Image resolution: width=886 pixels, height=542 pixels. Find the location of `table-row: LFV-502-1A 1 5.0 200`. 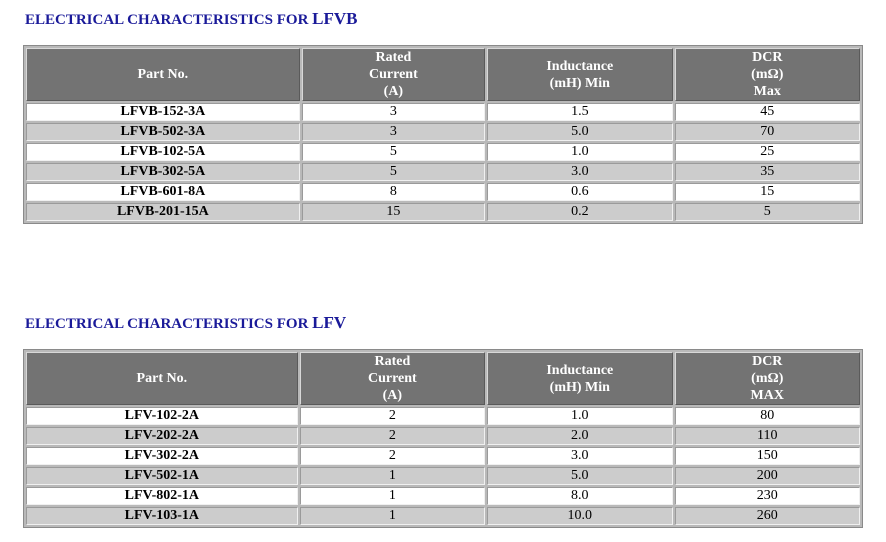

table-row: LFV-502-1A 1 5.0 200 is located at coordinates (443, 476).